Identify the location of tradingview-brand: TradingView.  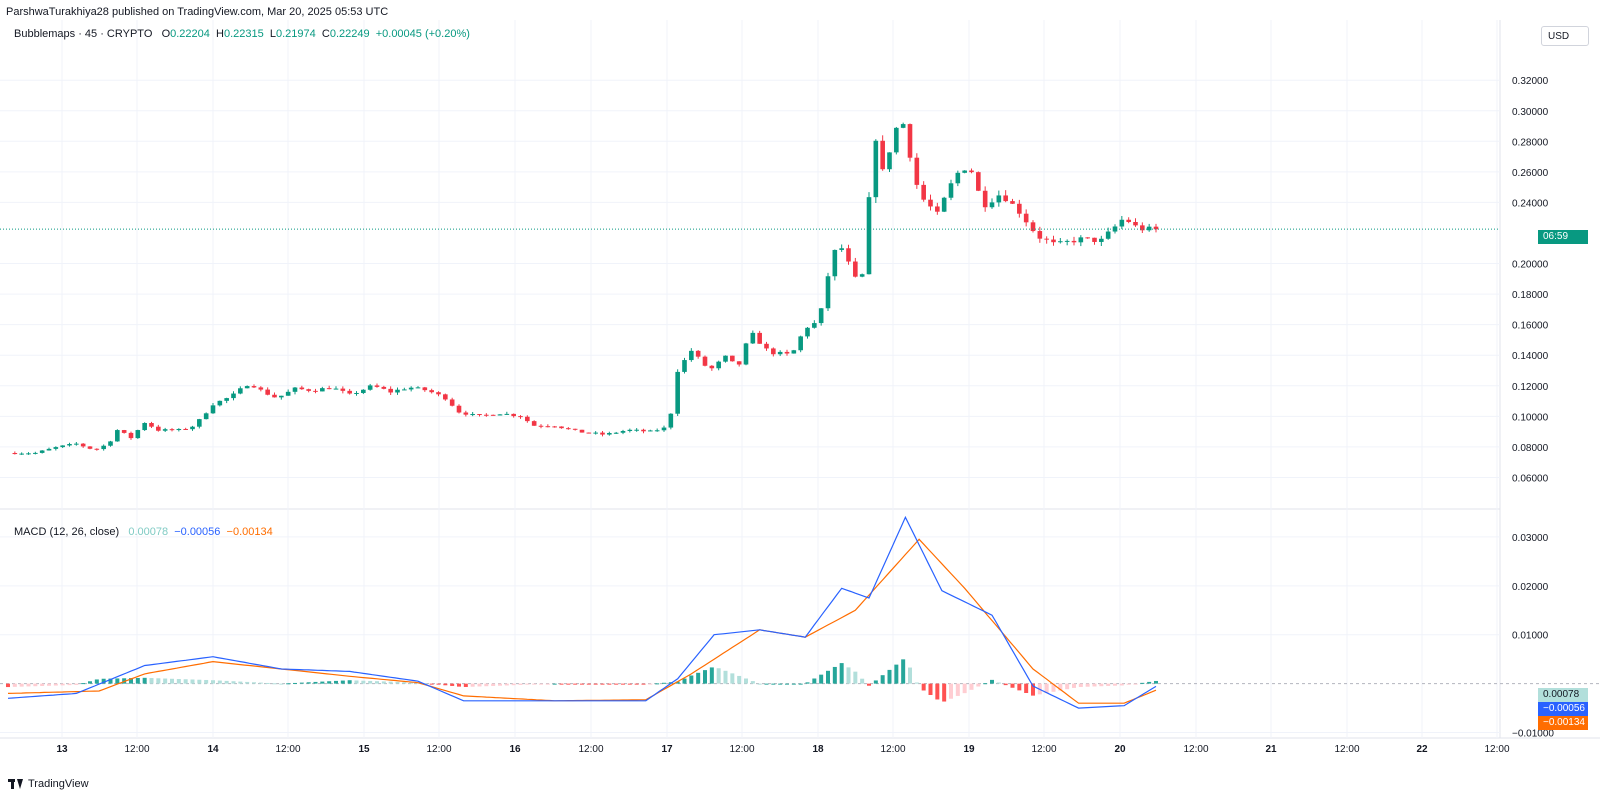
(48, 784).